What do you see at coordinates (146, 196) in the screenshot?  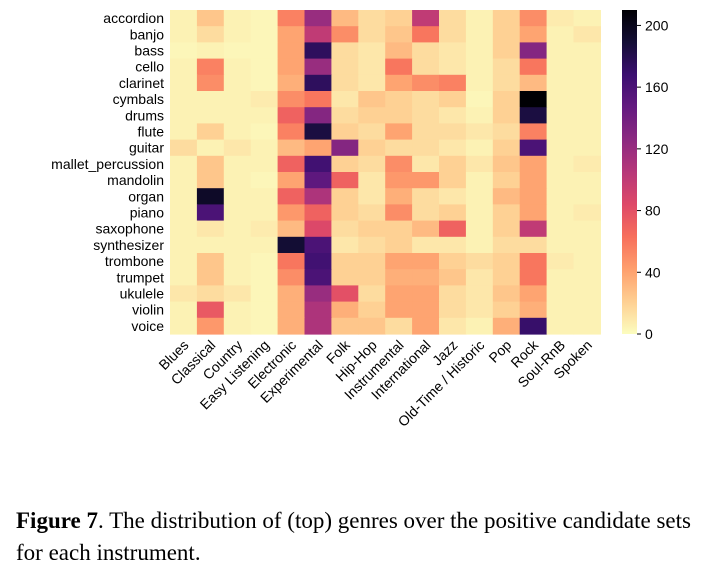 I see `row-label: organ` at bounding box center [146, 196].